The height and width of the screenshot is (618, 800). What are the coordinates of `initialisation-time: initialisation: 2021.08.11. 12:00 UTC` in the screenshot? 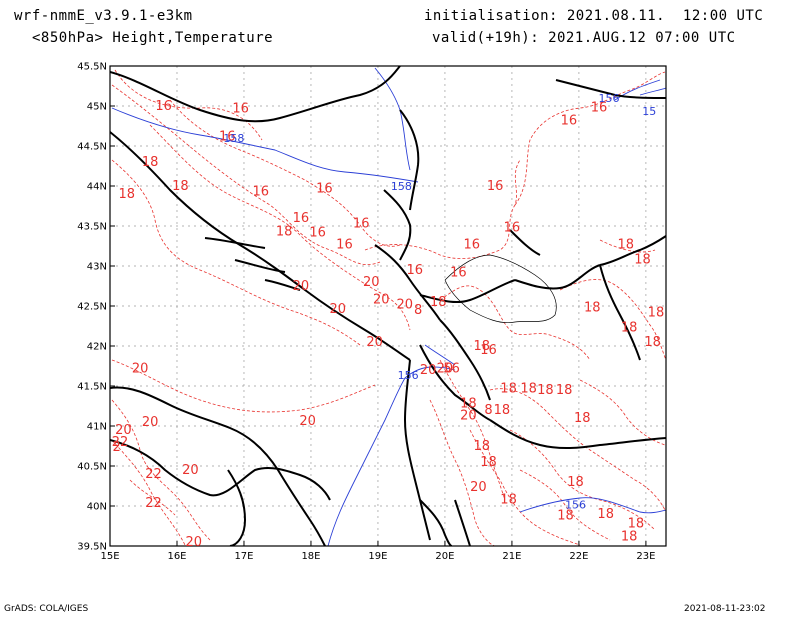 It's located at (594, 16).